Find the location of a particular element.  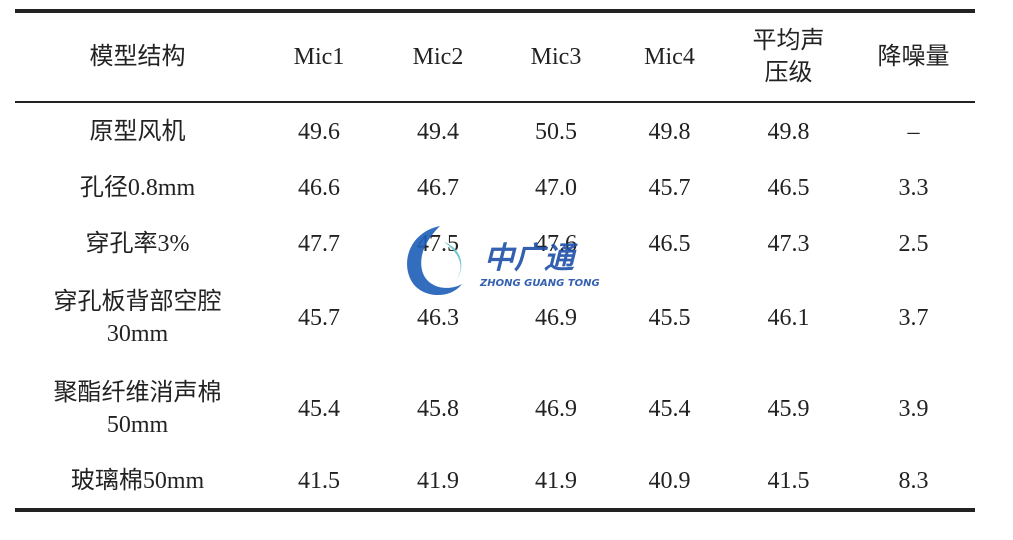

header-cell: Mic3 is located at coordinates (556, 56).